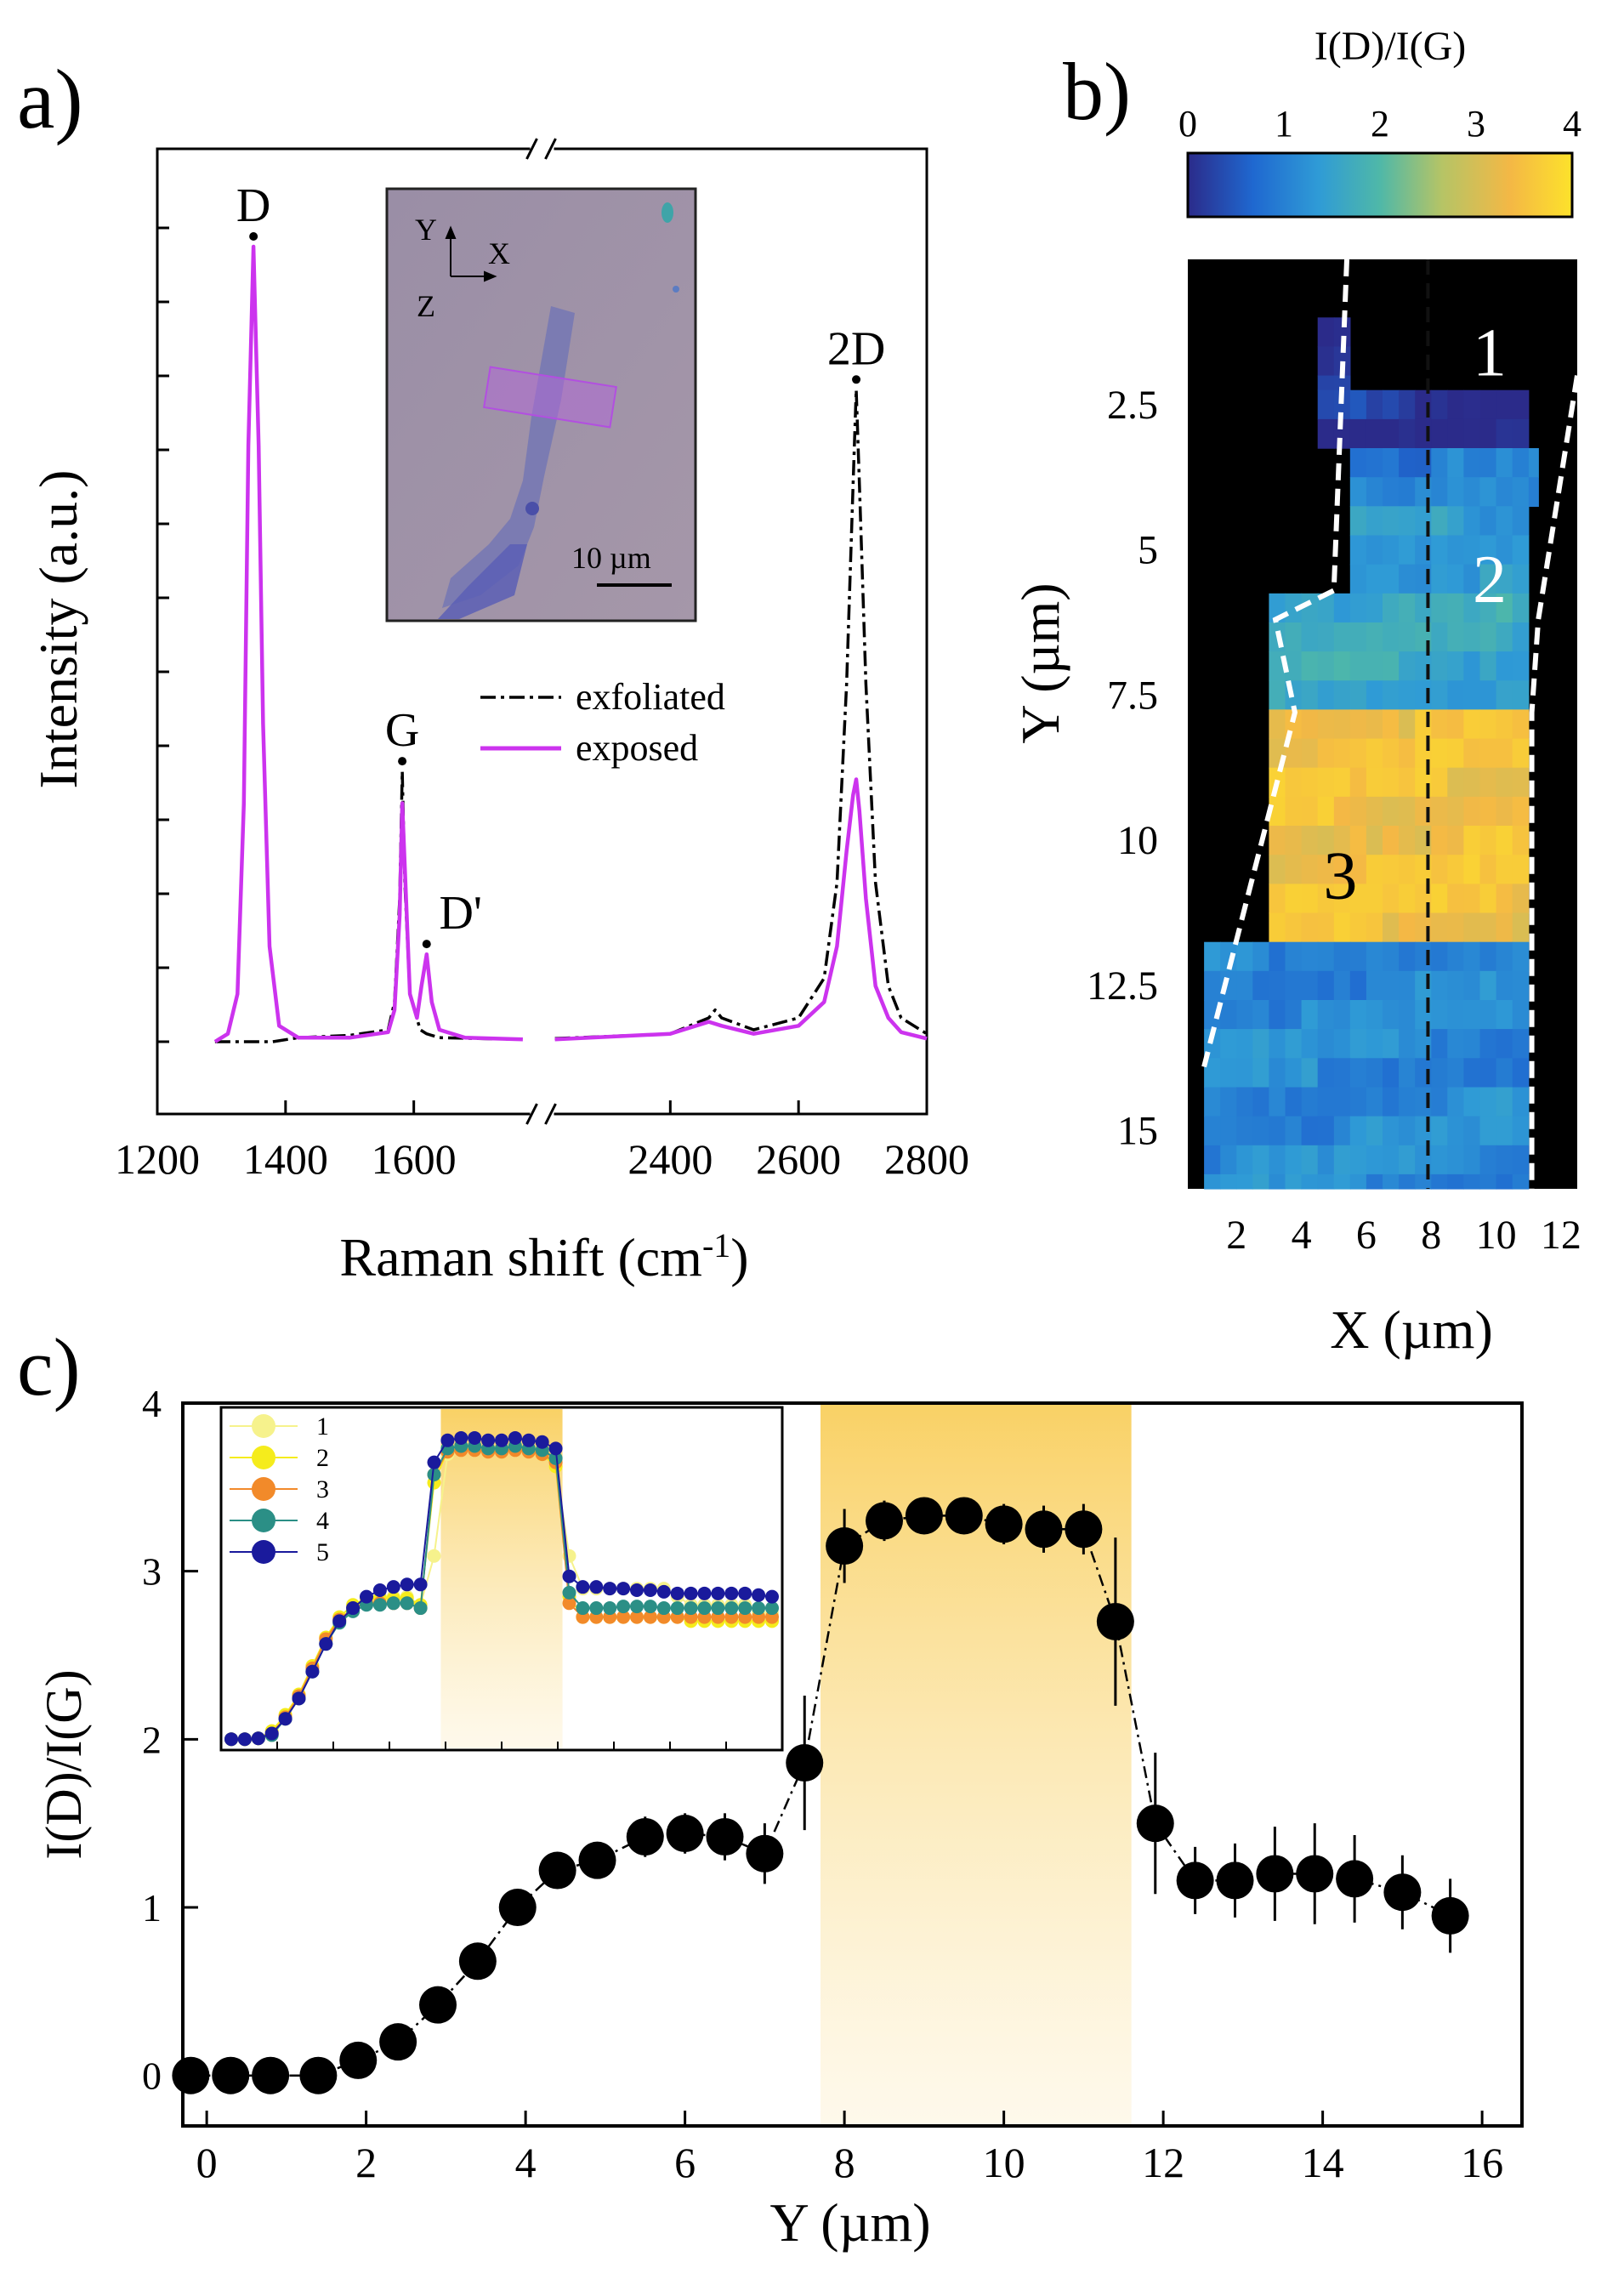 The image size is (1624, 2296). What do you see at coordinates (849, 2222) in the screenshot?
I see `xlabel-c: Y (µm)` at bounding box center [849, 2222].